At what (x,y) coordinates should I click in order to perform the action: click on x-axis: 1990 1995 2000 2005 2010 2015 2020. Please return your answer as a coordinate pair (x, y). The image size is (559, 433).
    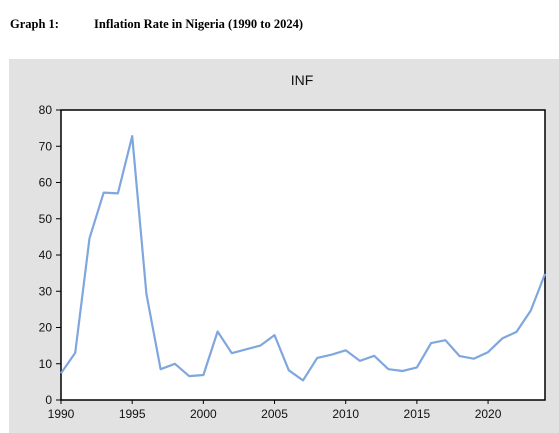
    Looking at the image, I should click on (275, 410).